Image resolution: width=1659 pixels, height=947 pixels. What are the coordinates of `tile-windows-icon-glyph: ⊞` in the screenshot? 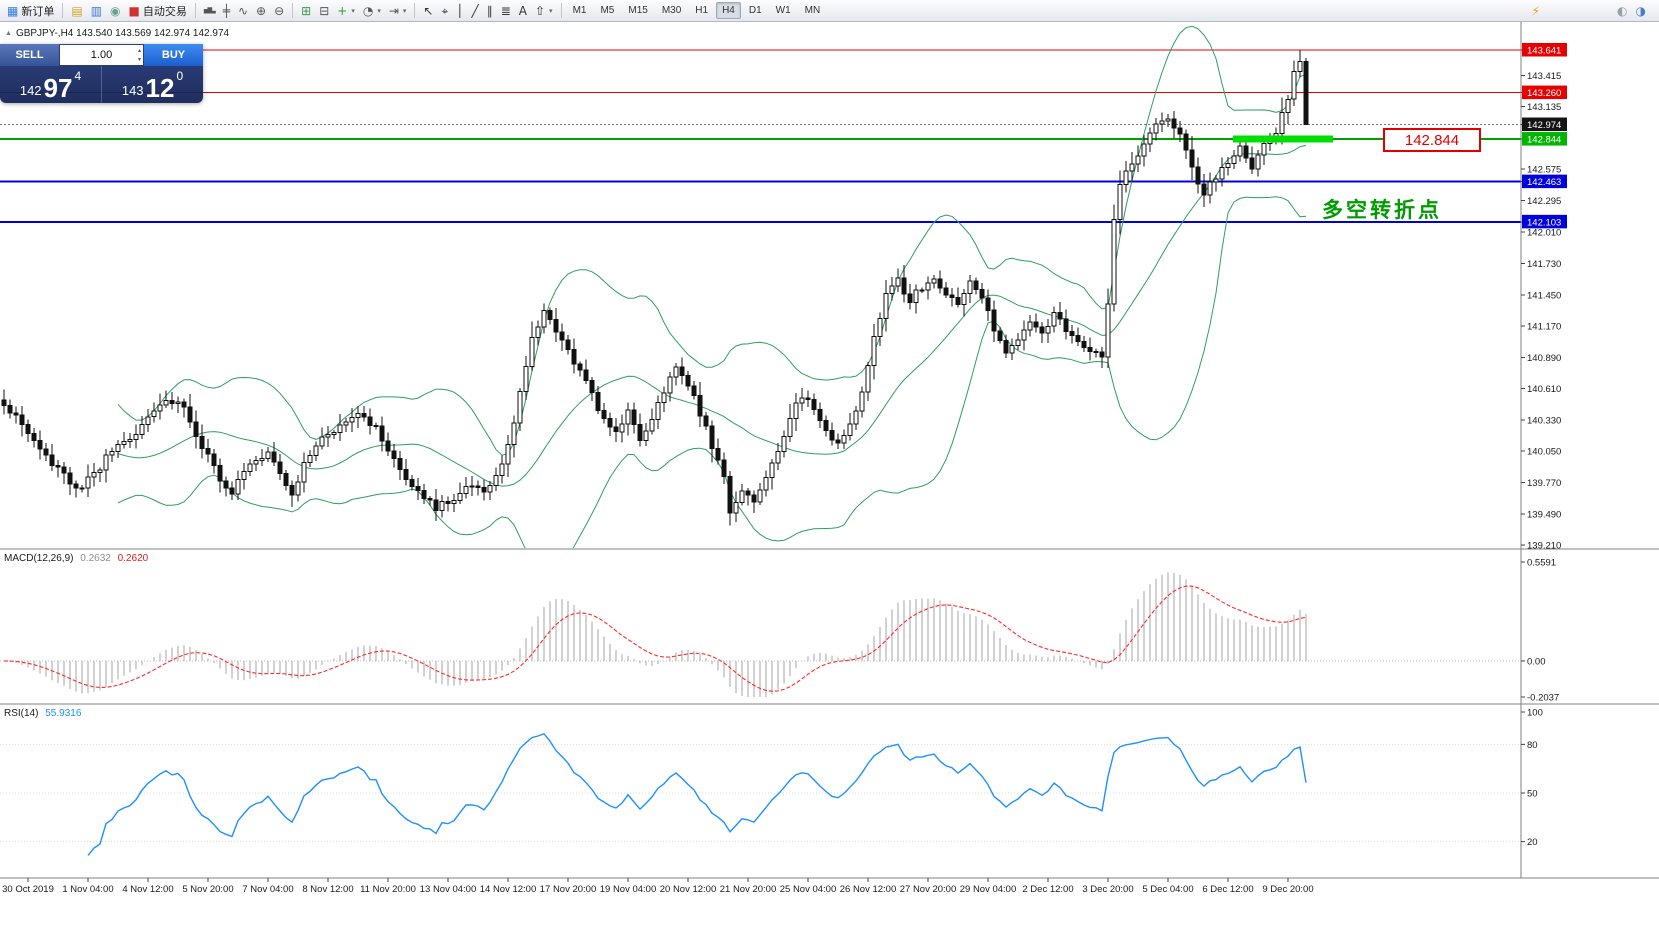 It's located at (306, 10).